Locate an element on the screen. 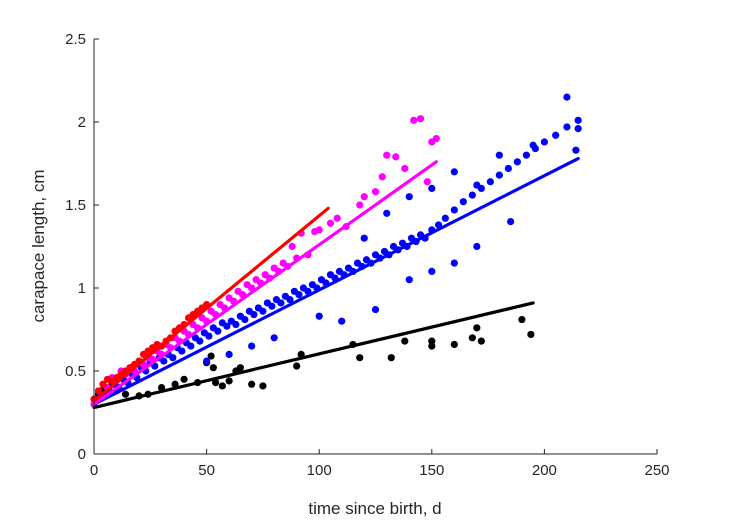 The image size is (729, 521). x-axis-label: time since birth, d is located at coordinates (374, 508).